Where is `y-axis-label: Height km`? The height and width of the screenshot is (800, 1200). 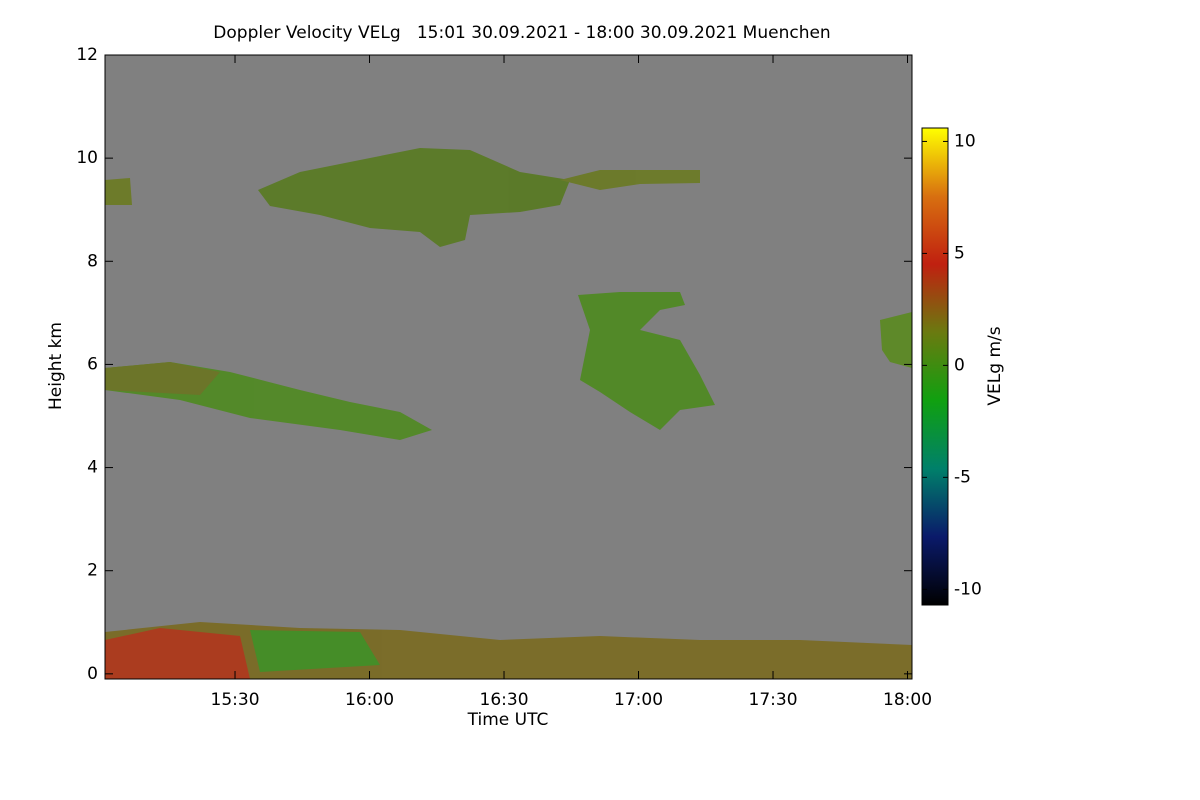 y-axis-label: Height km is located at coordinates (56, 366).